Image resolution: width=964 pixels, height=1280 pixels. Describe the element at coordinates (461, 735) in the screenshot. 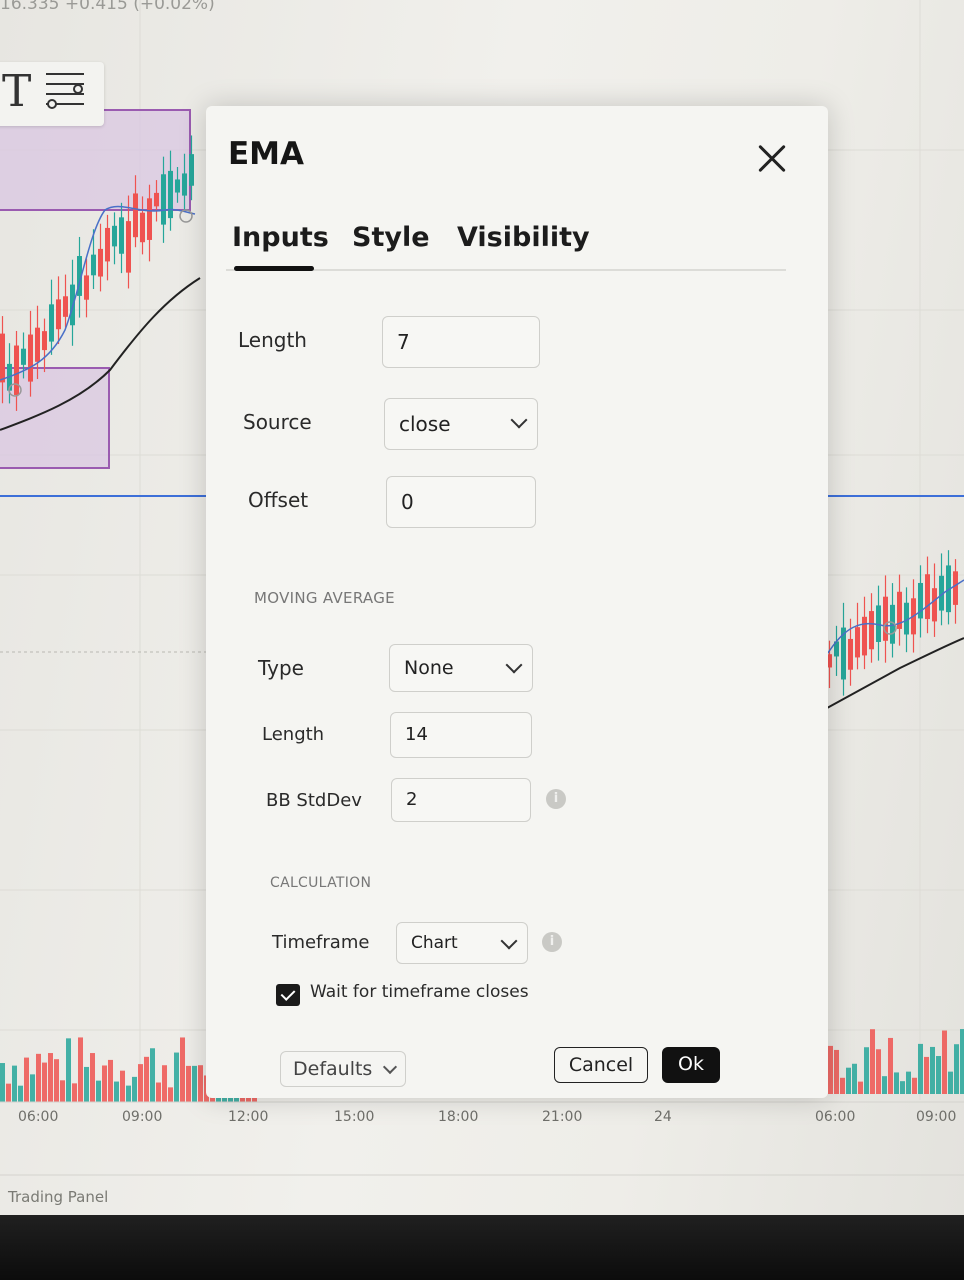

I see `ma-length-input: 14` at that location.